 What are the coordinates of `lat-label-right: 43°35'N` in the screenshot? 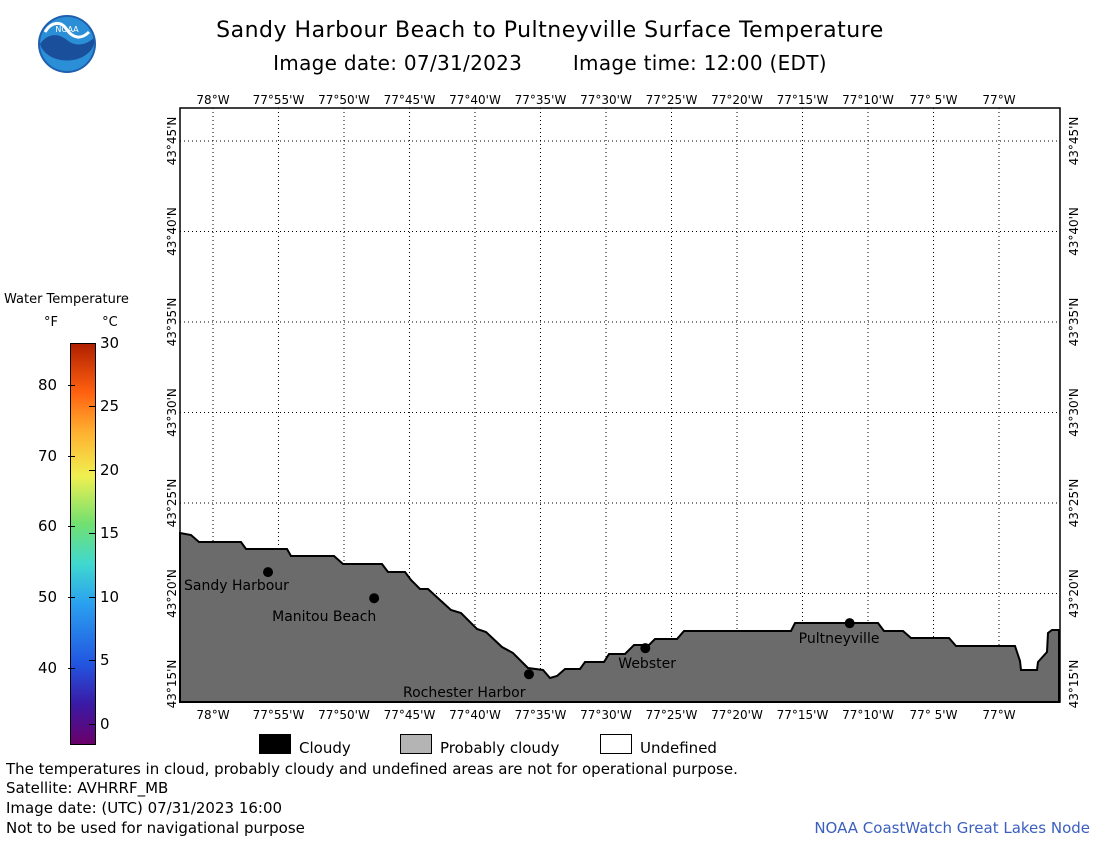 It's located at (1074, 322).